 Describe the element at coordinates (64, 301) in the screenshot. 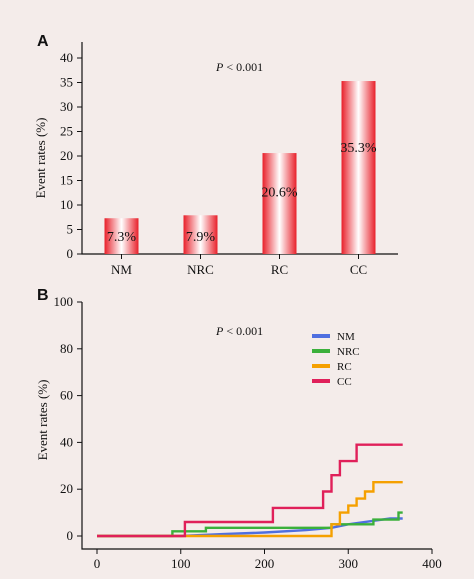

I see `y-tick-label: 100` at that location.